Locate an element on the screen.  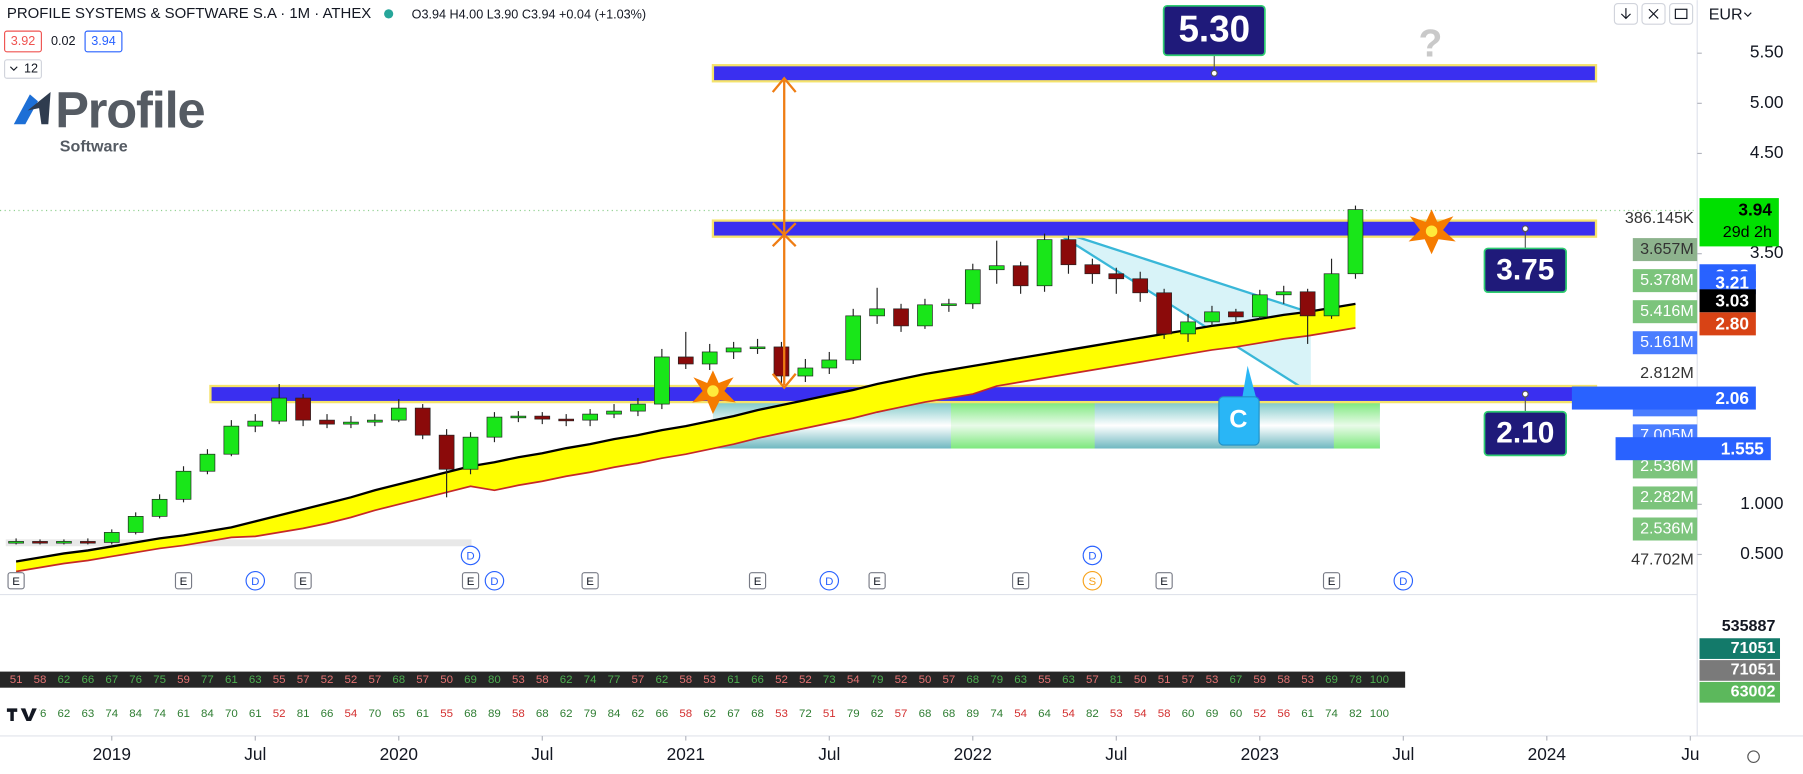
price-tag-label: 3.03 is located at coordinates (1732, 301).